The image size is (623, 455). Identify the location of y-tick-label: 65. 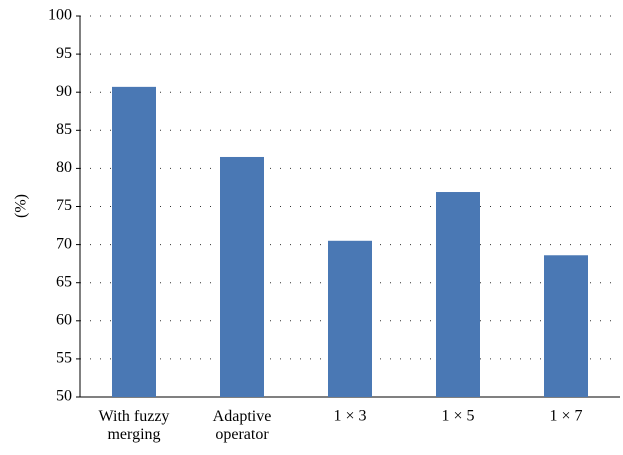
(64, 281).